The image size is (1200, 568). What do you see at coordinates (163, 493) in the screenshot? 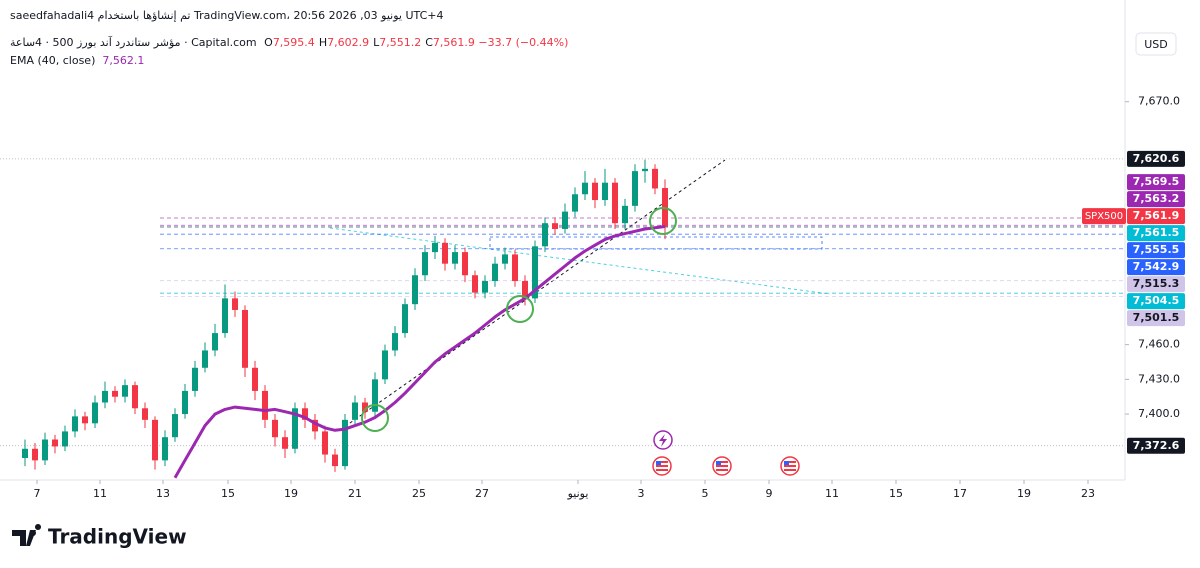
I see `x-tick-label: 13` at bounding box center [163, 493].